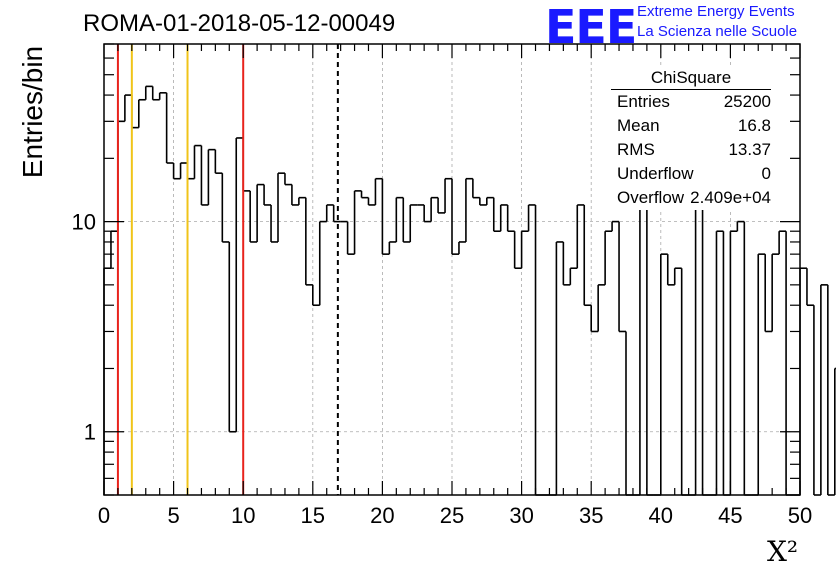  What do you see at coordinates (591, 27) in the screenshot?
I see `eee-logo: EEE` at bounding box center [591, 27].